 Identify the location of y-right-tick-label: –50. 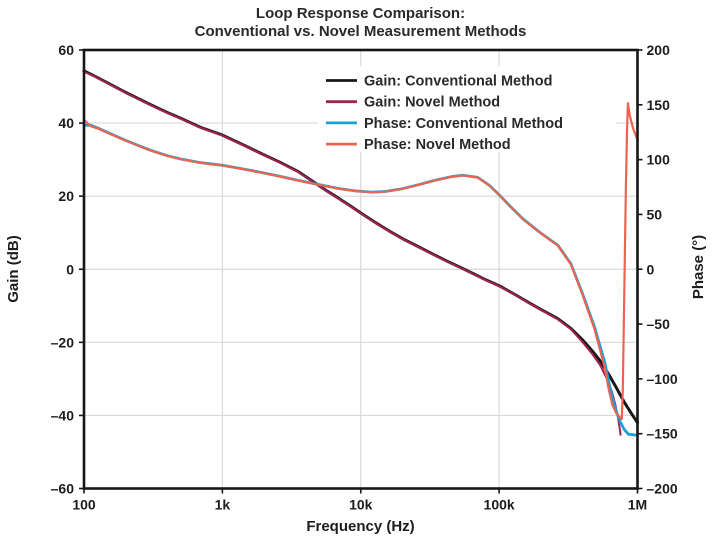
(659, 324).